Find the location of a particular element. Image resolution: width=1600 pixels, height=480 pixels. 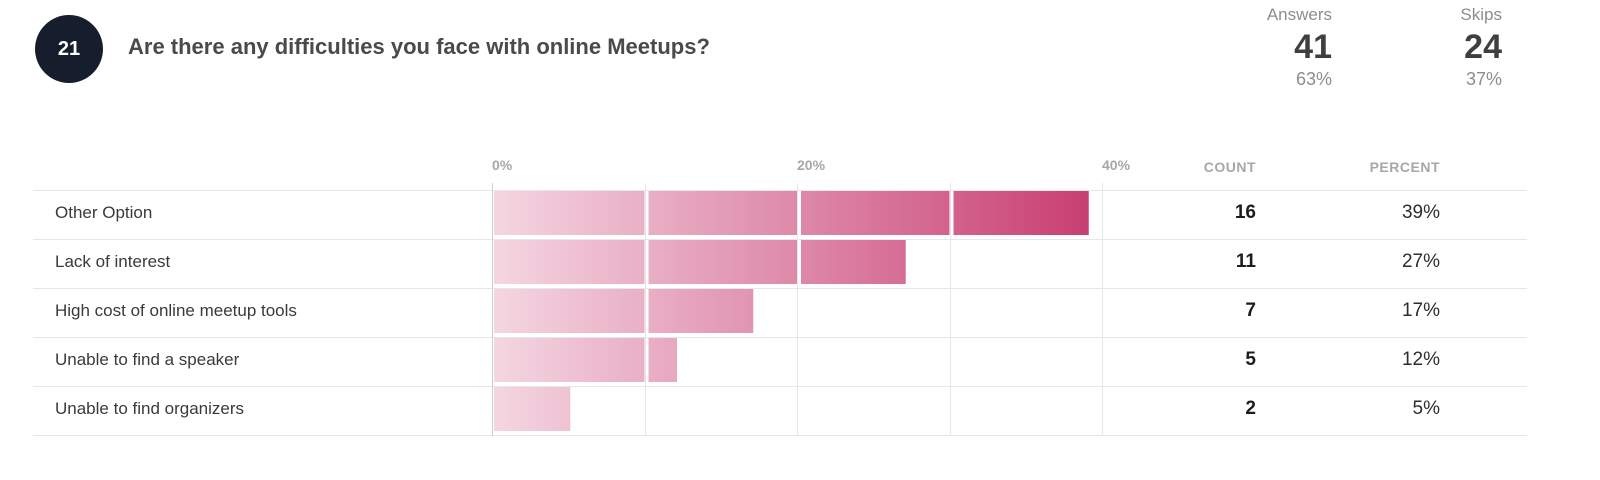

category-label: Unable to find organizers is located at coordinates (150, 408).